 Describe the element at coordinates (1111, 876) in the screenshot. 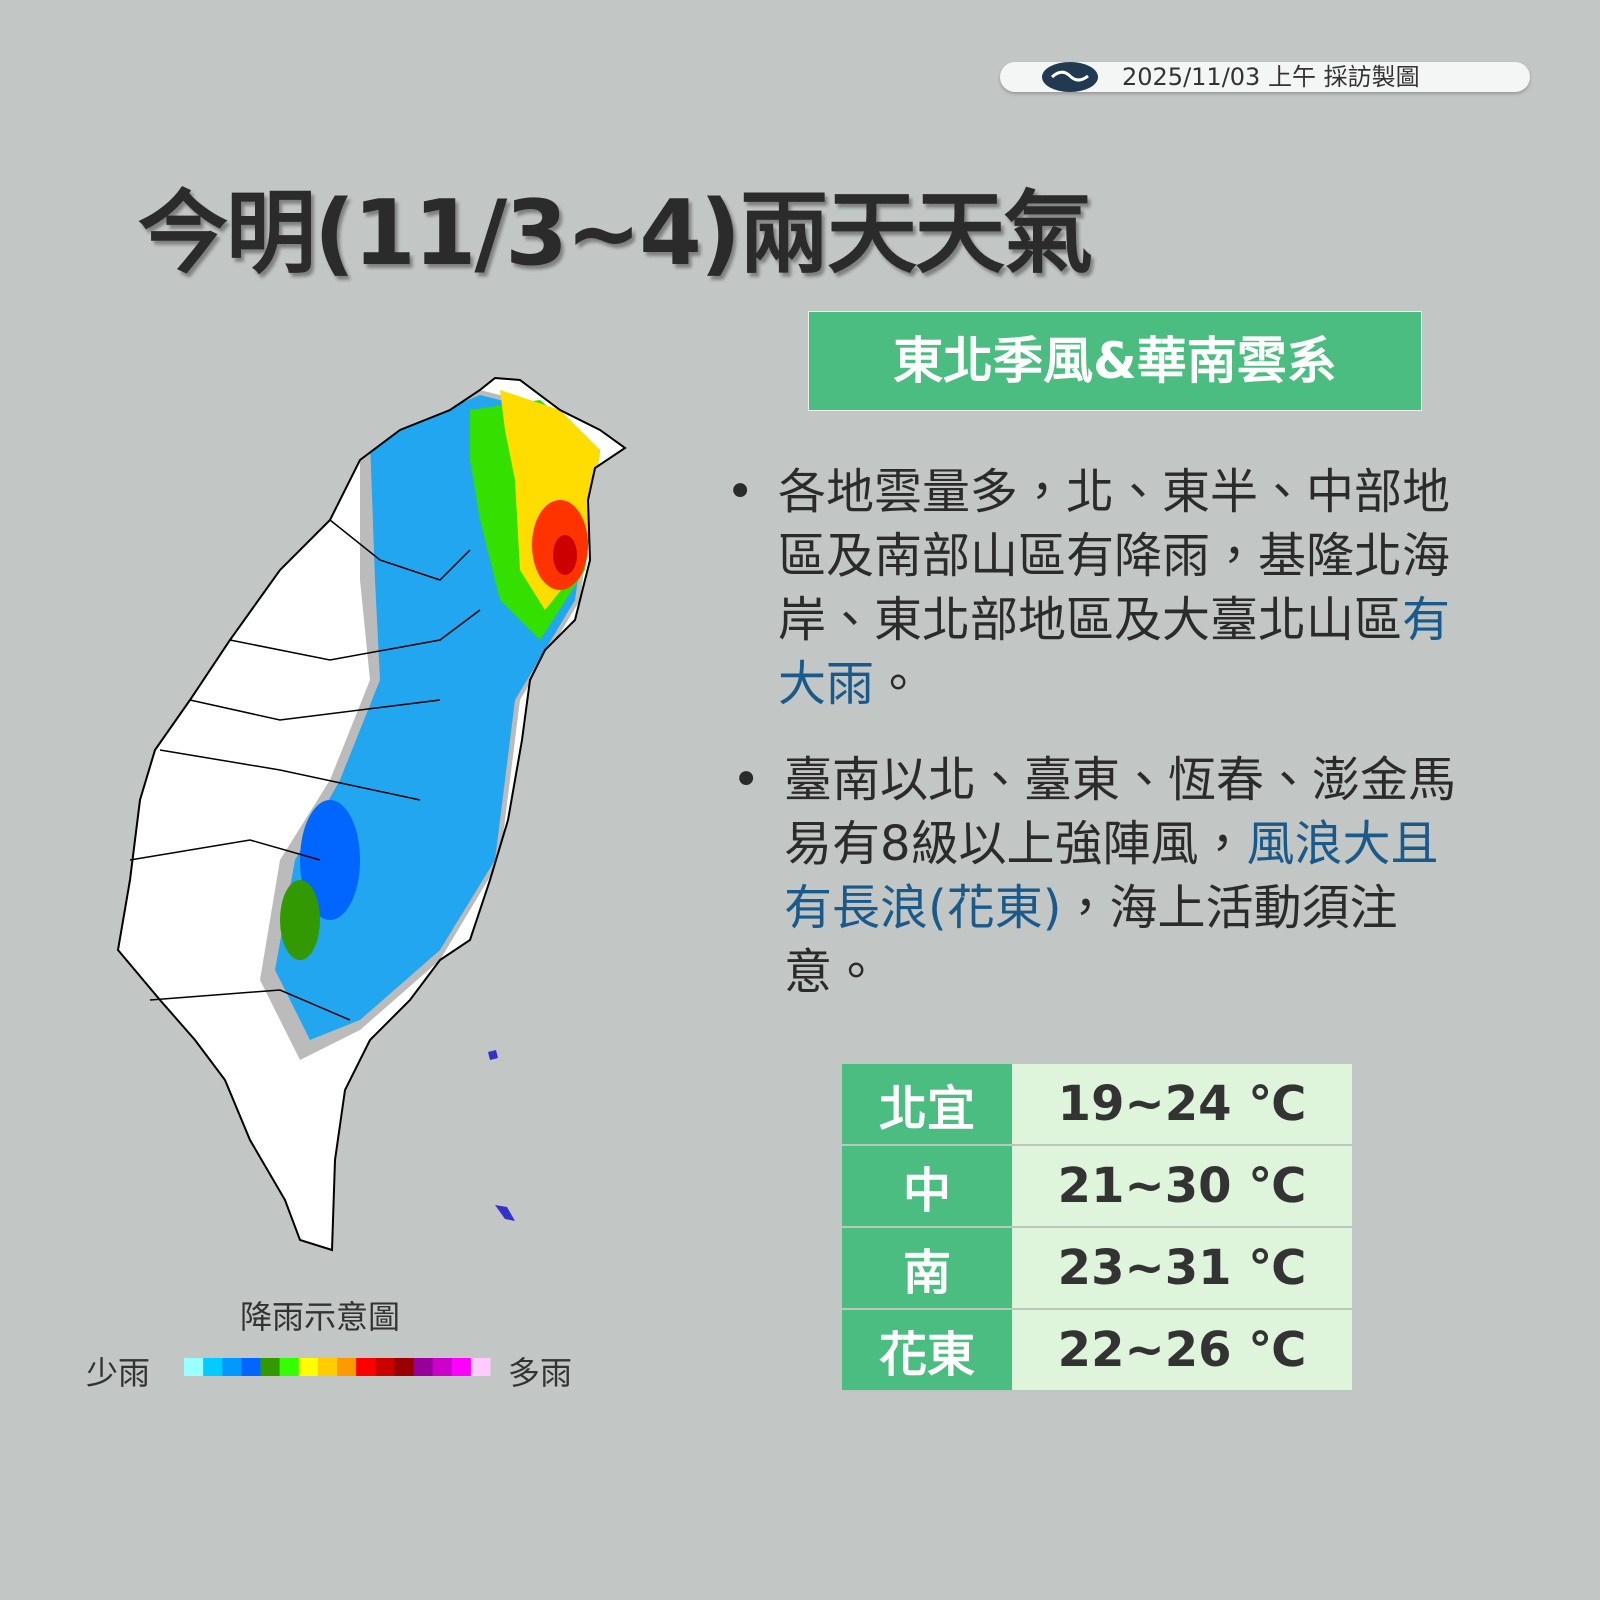

I see `bullet-highlight: 風浪大且有長浪(花東)` at that location.